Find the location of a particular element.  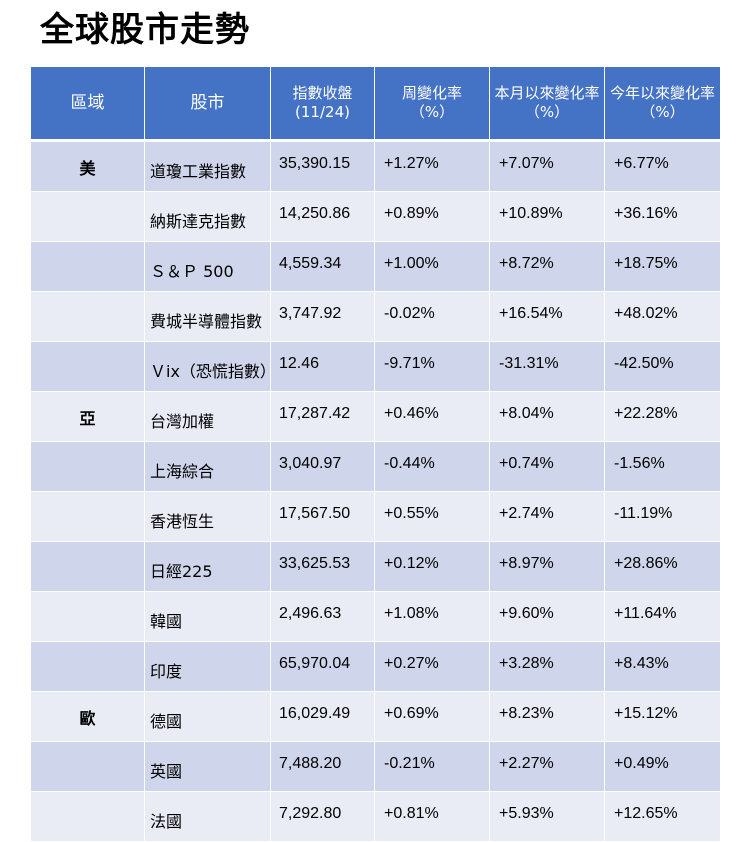

header-ytd: 今年以來變化率 （%） is located at coordinates (662, 104).